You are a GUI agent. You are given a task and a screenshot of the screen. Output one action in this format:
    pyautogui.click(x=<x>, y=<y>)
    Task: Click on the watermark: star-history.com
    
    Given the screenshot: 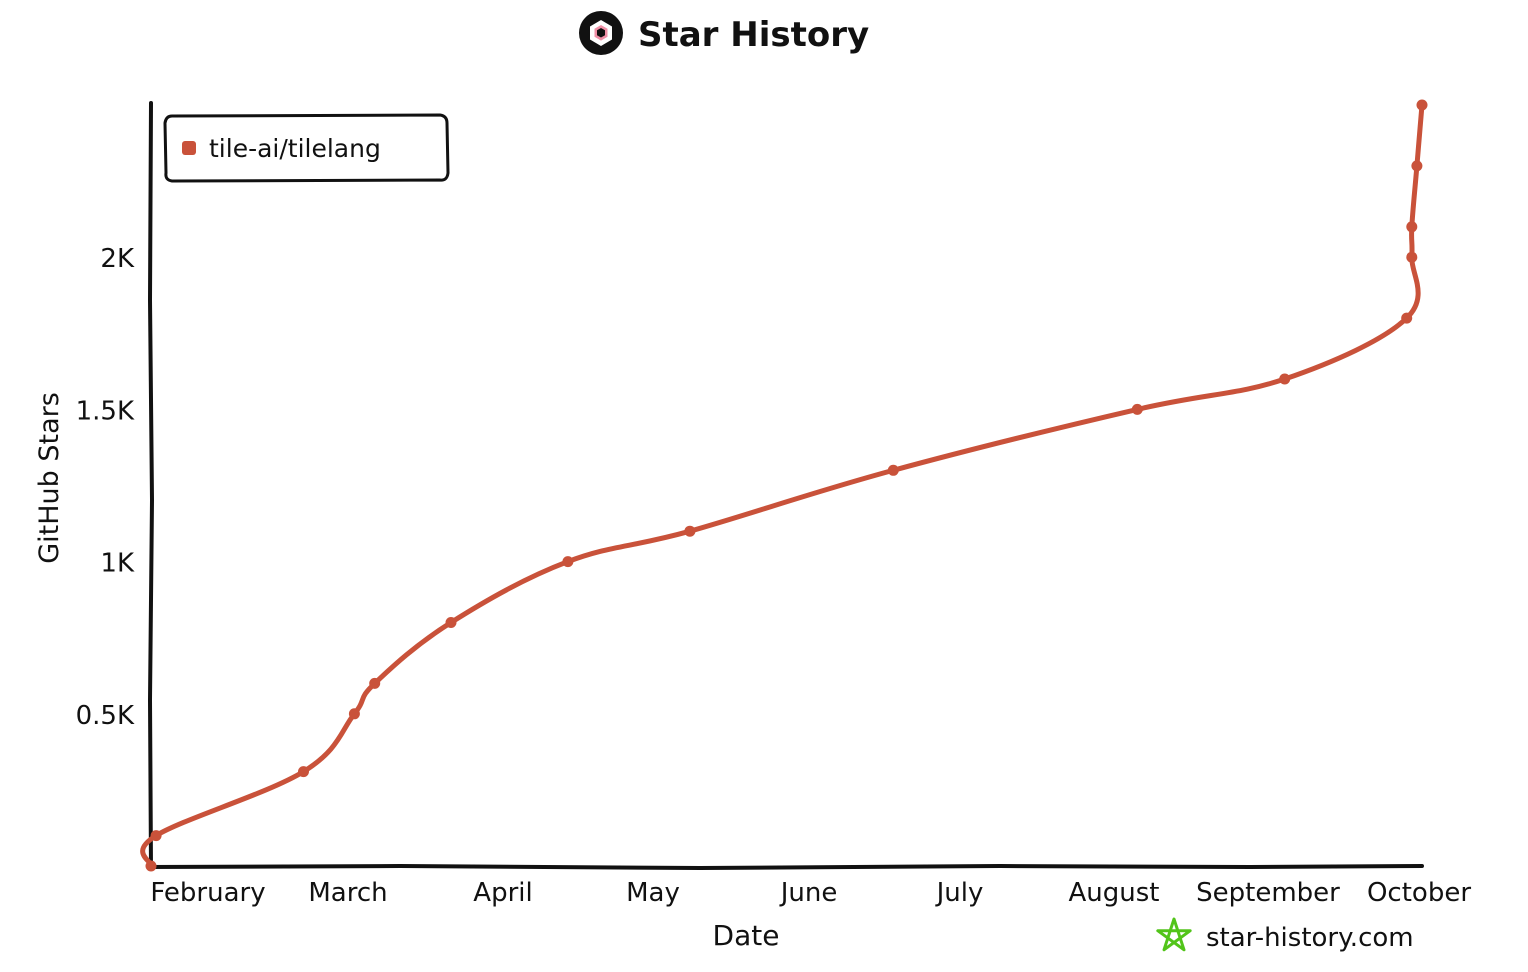 What is the action you would take?
    pyautogui.click(x=1285, y=935)
    